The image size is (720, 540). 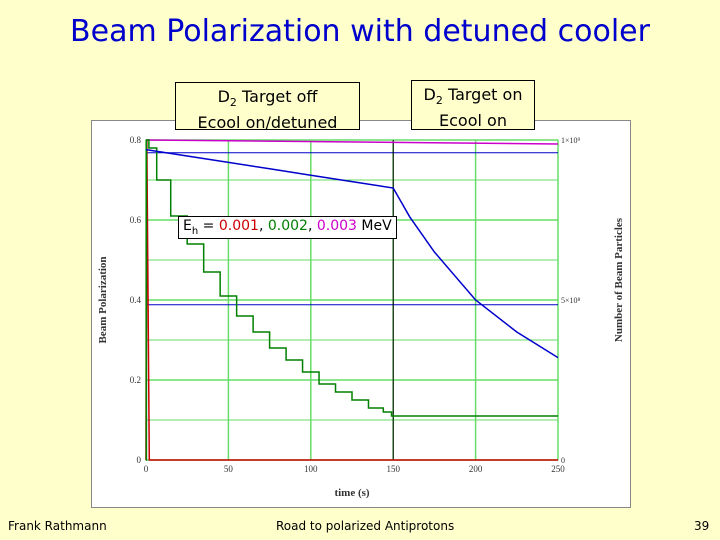 I want to click on eh-value-1: 0.001, so click(x=238, y=226).